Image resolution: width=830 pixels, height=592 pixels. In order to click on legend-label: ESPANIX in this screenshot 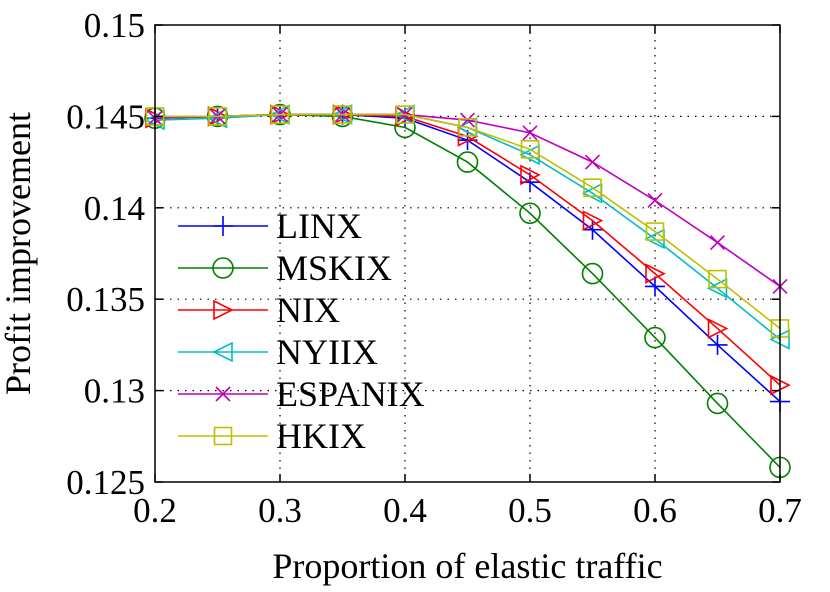, I will do `click(350, 394)`.